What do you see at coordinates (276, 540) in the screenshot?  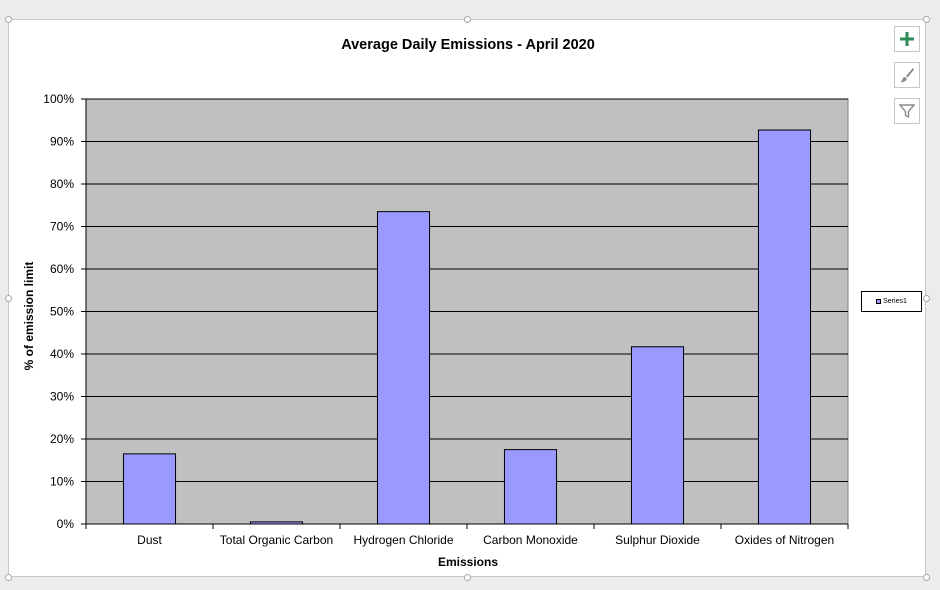 I see `x-tick-label: Total Organic Carbon` at bounding box center [276, 540].